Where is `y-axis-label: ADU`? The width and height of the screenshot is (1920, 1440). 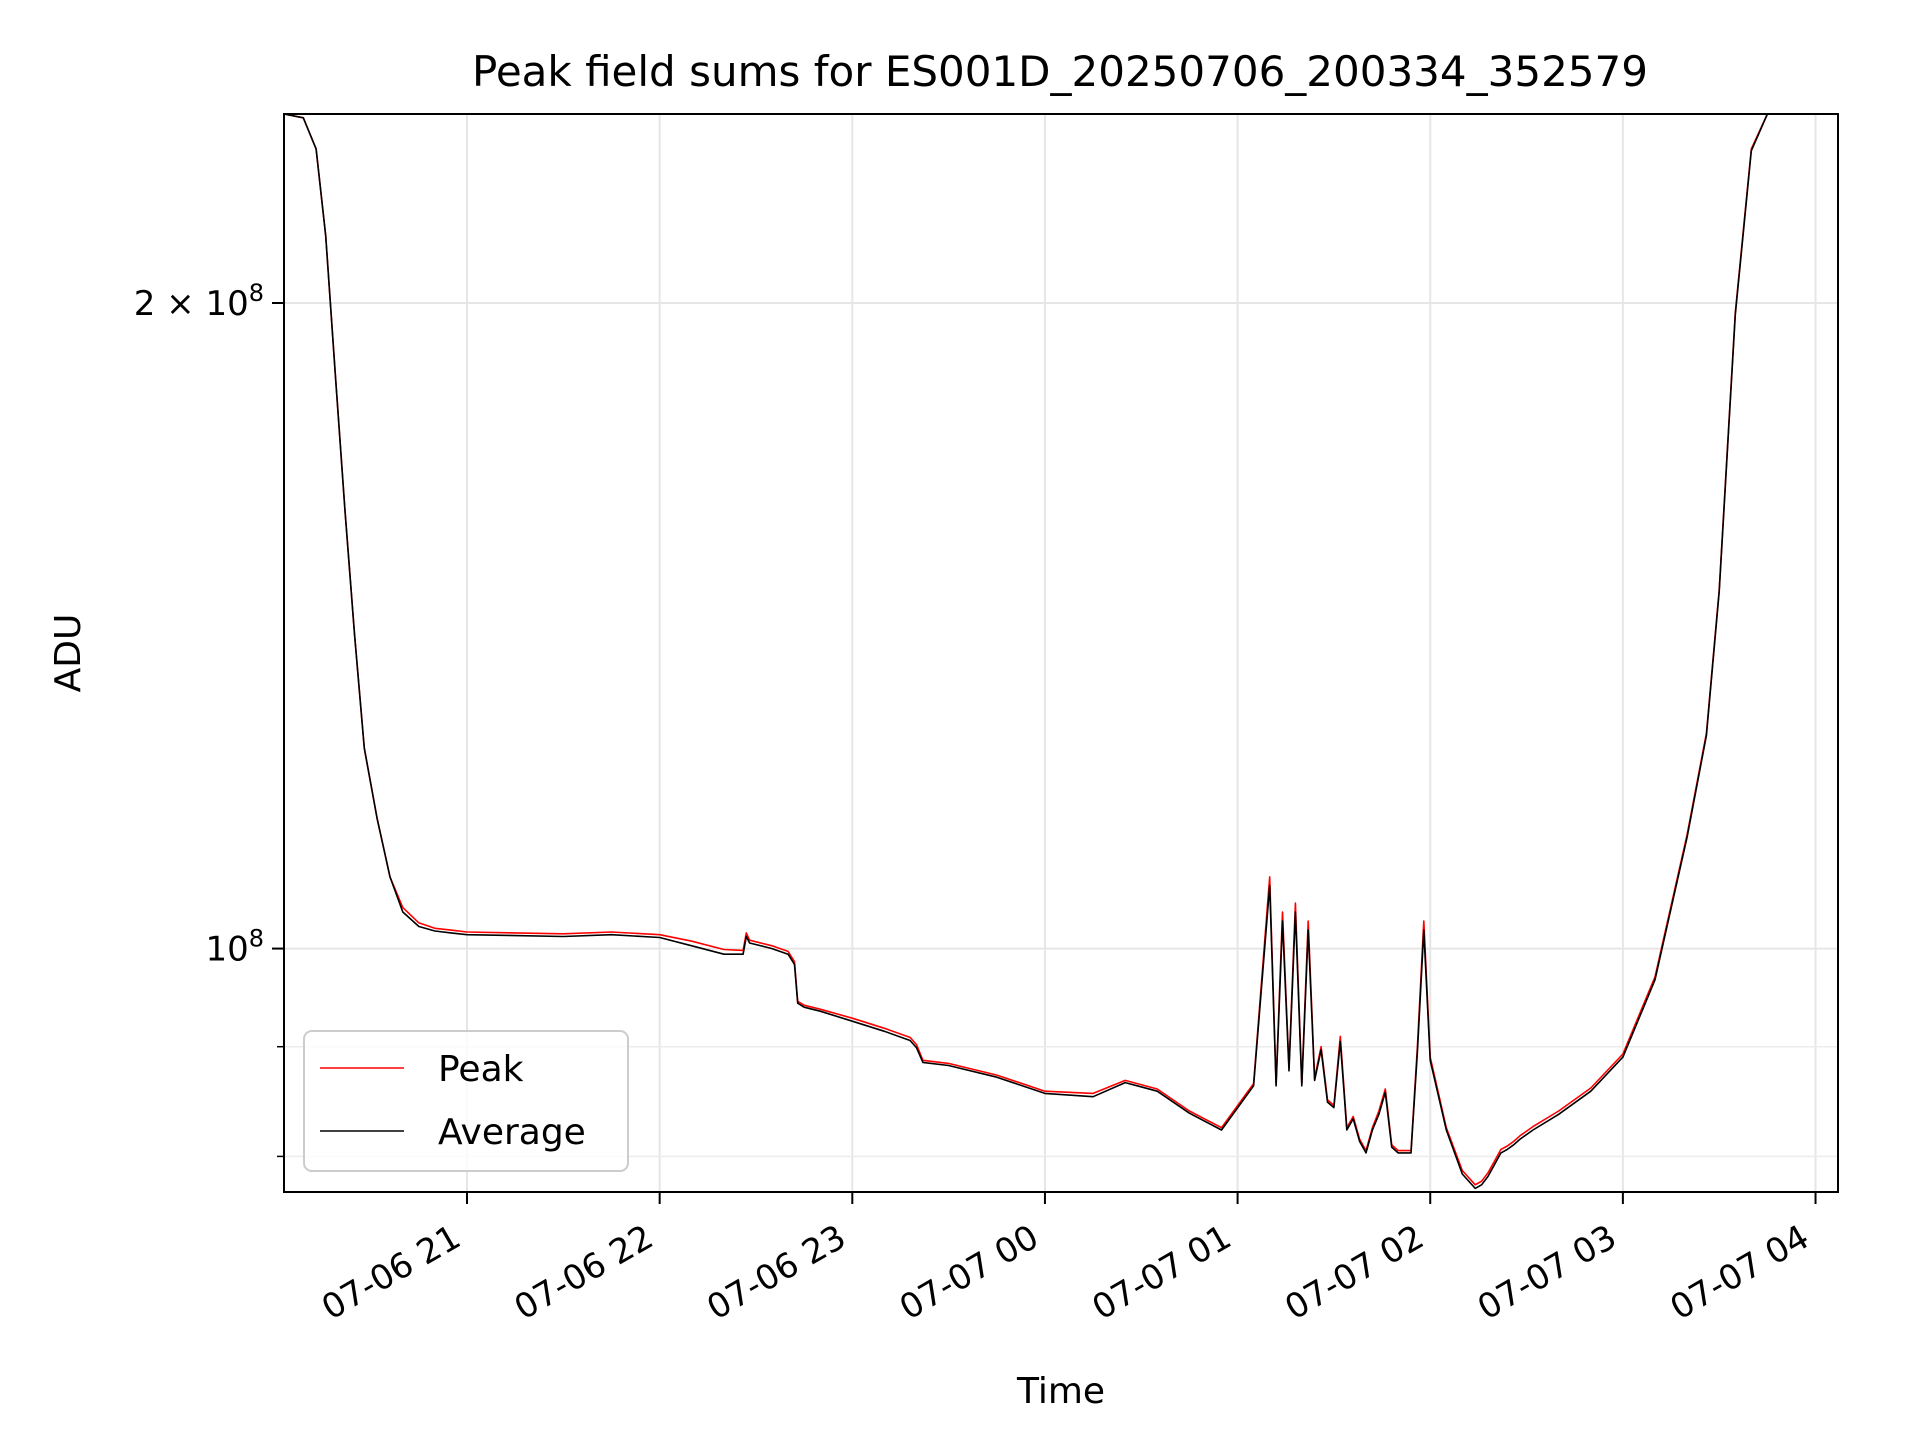
y-axis-label: ADU is located at coordinates (68, 653).